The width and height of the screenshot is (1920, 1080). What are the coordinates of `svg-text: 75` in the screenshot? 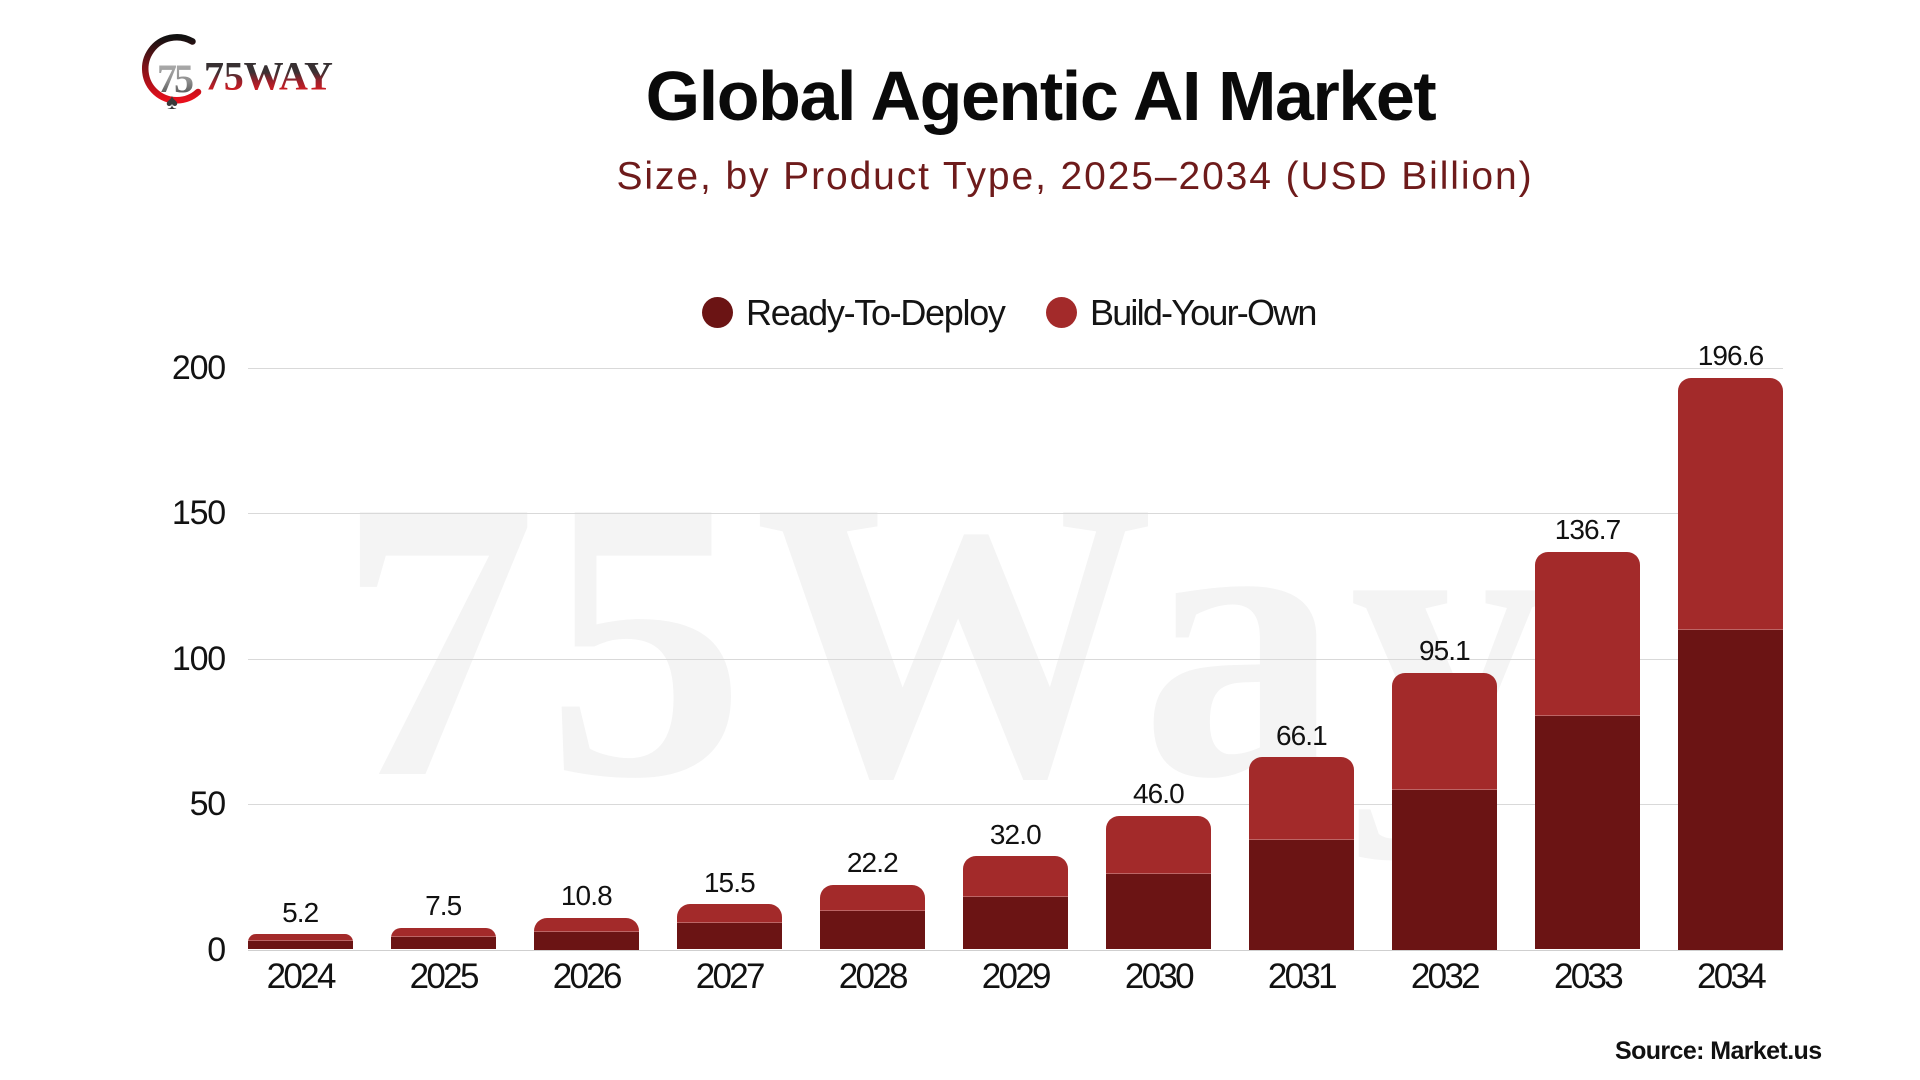 It's located at (175, 78).